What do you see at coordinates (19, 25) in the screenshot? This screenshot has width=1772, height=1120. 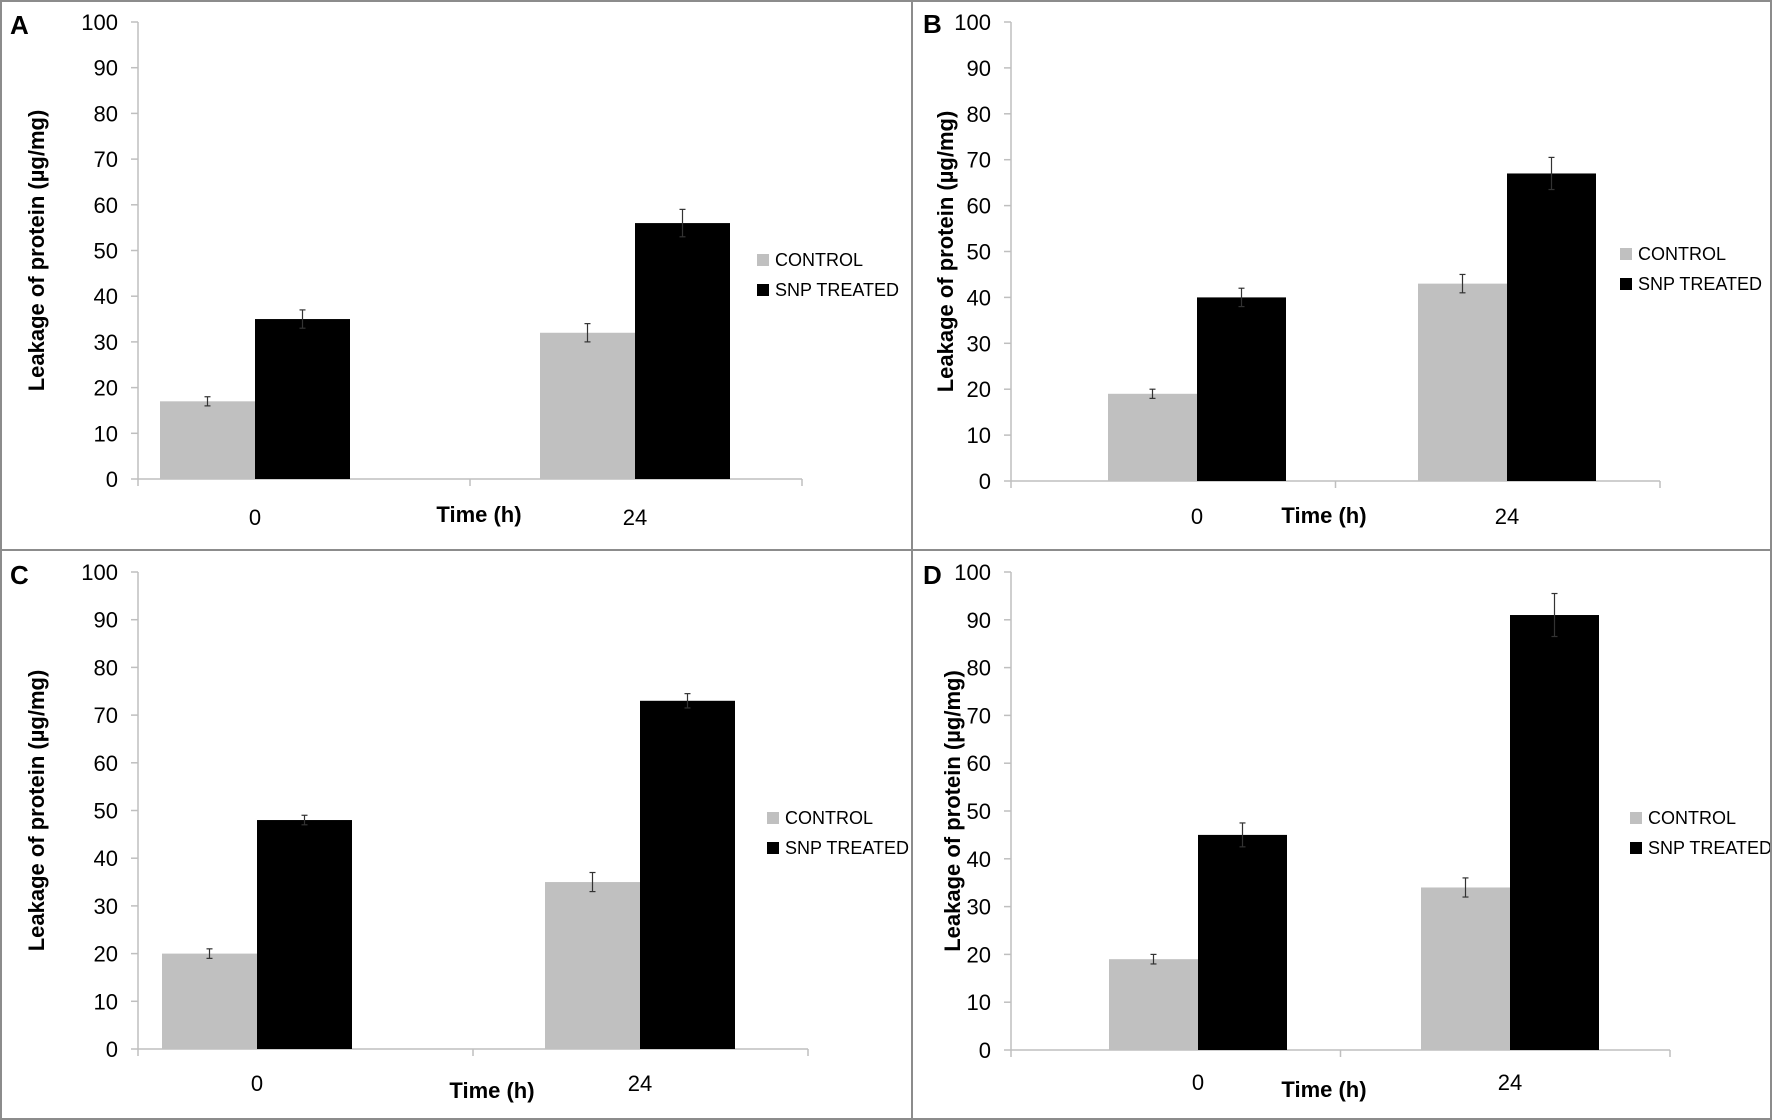 I see `panel-label: A` at bounding box center [19, 25].